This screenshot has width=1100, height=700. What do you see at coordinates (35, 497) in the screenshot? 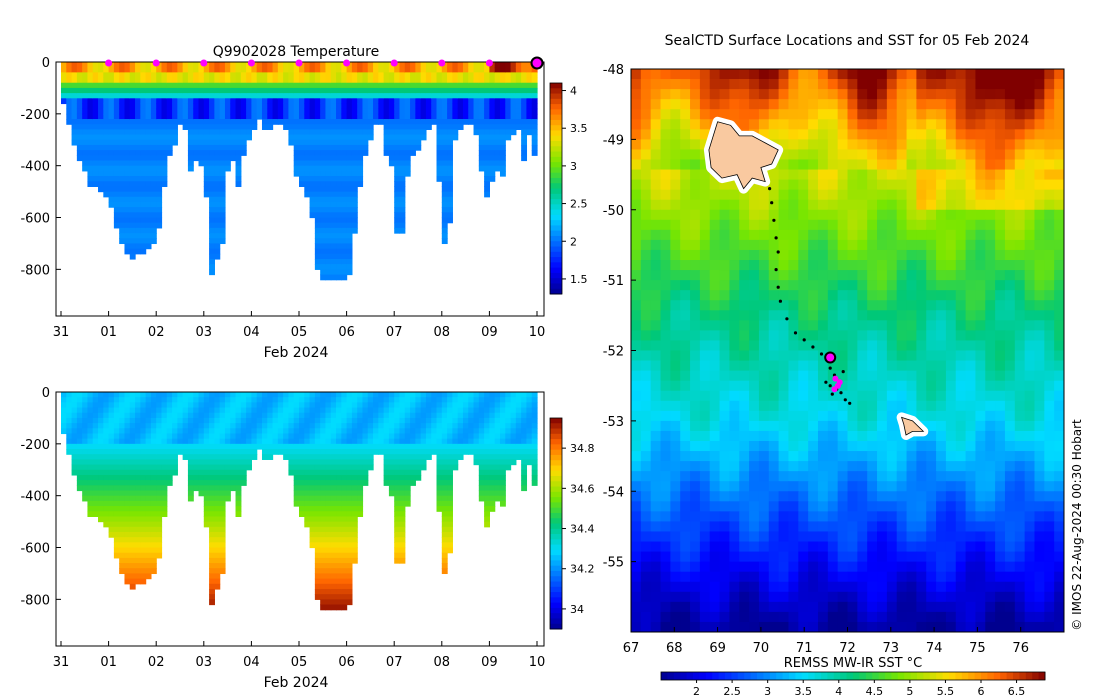
I see `y-tick-label: -400` at bounding box center [35, 497].